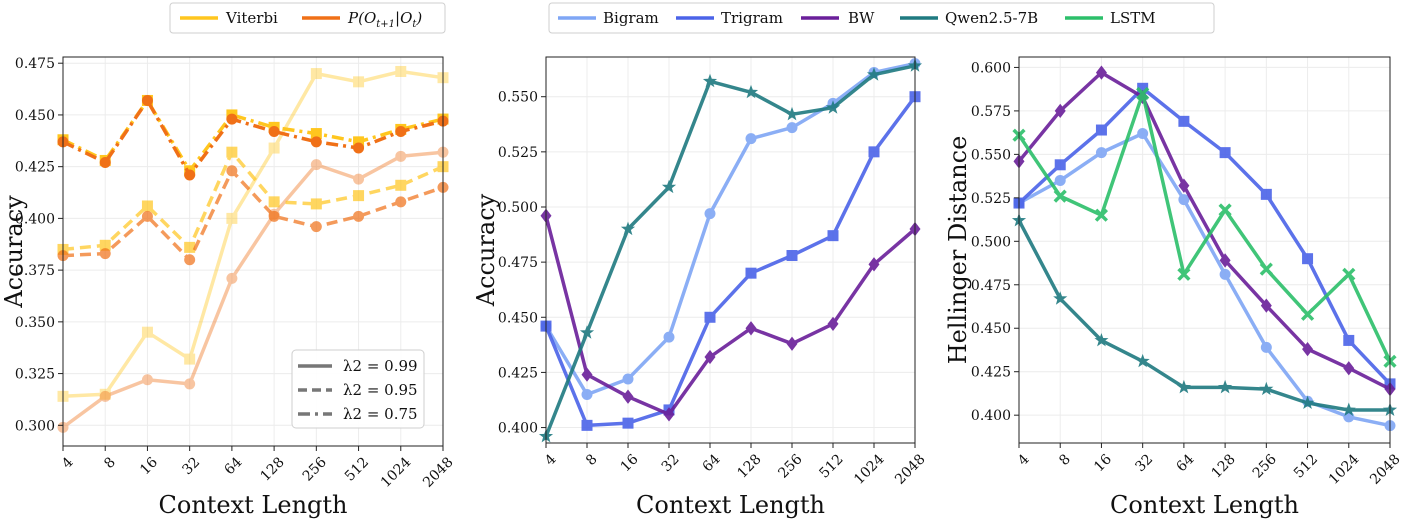 The height and width of the screenshot is (523, 1412). I want to click on legend-top-models: Bigram Trigram BW Qwen2.5-7B LSTM, so click(881, 18).